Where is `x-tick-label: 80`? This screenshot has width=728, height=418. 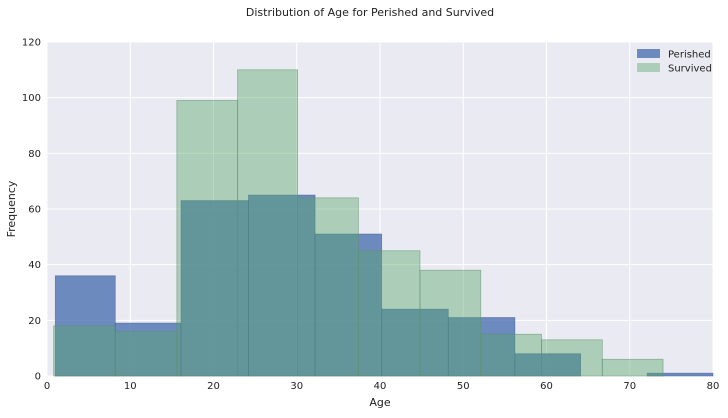
x-tick-label: 80 is located at coordinates (713, 386).